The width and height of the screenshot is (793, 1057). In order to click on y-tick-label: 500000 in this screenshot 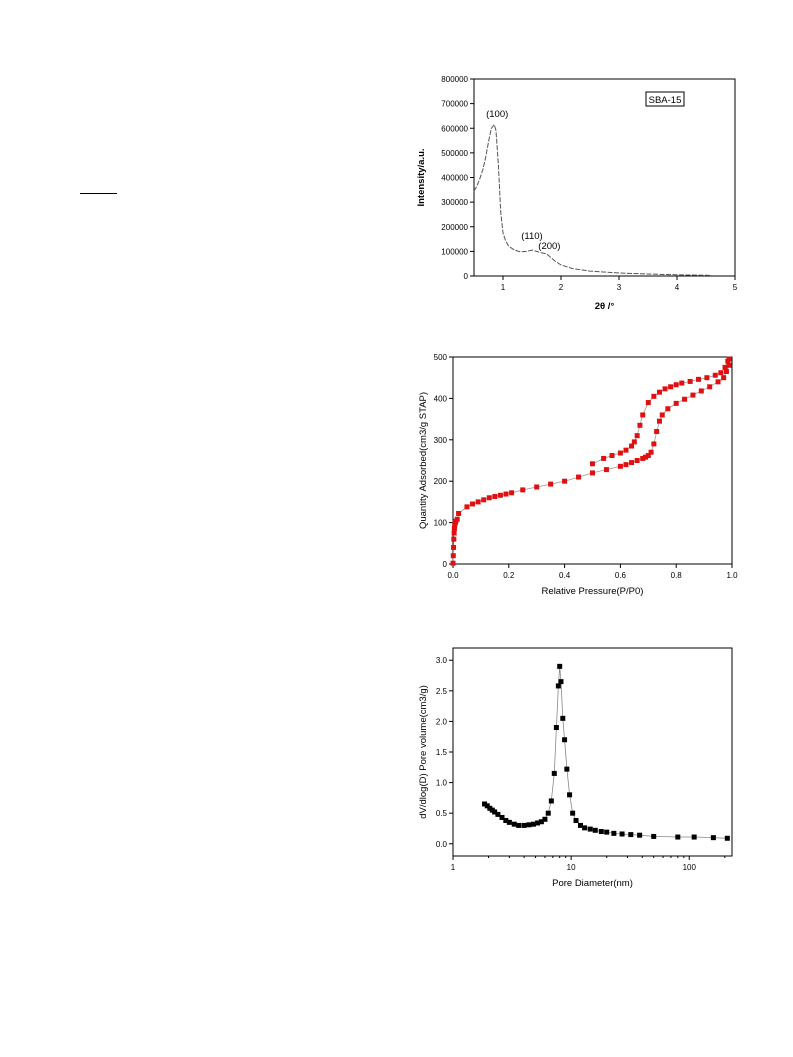, I will do `click(454, 153)`.